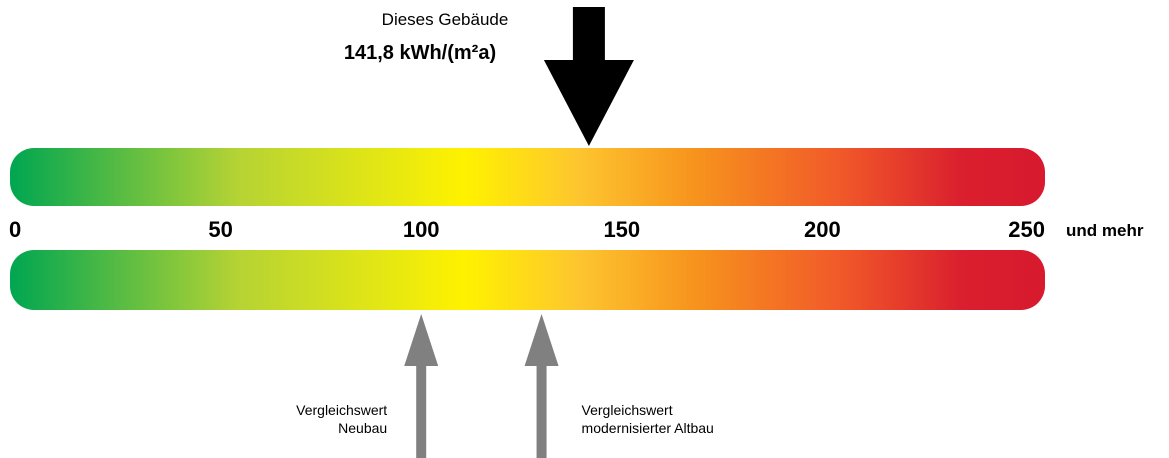 The width and height of the screenshot is (1169, 458). I want to click on tick-label: 250, so click(1026, 229).